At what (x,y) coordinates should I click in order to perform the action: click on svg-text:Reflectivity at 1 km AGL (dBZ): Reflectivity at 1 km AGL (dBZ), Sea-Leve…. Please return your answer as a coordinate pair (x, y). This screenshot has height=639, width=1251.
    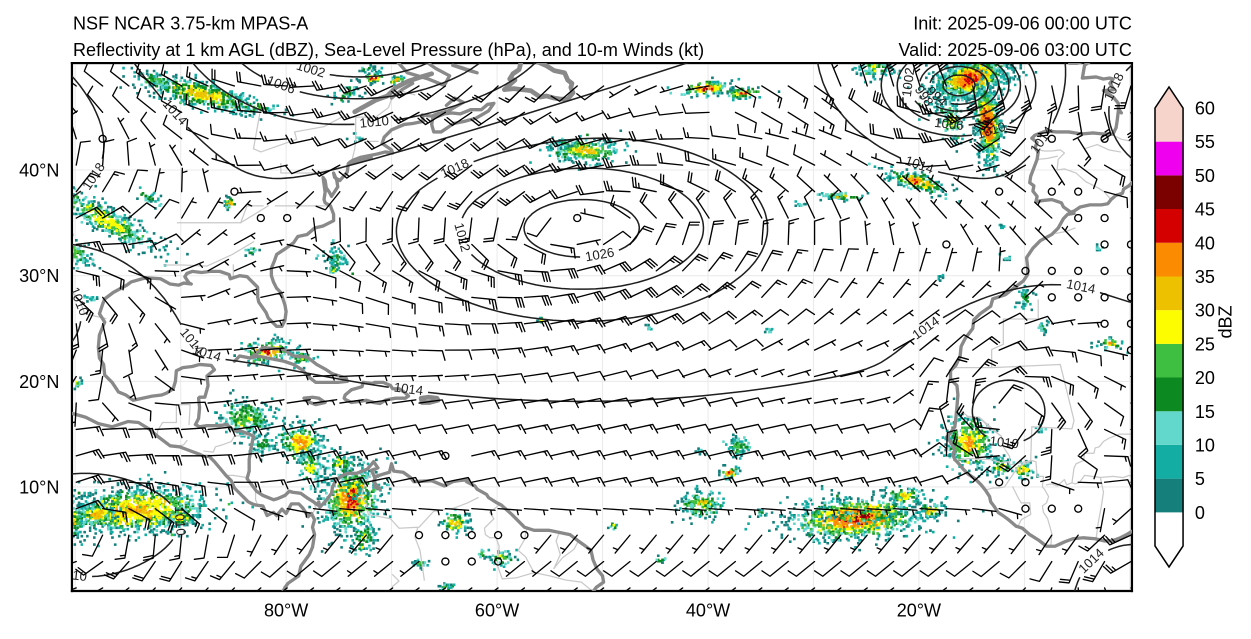
    Looking at the image, I should click on (388, 50).